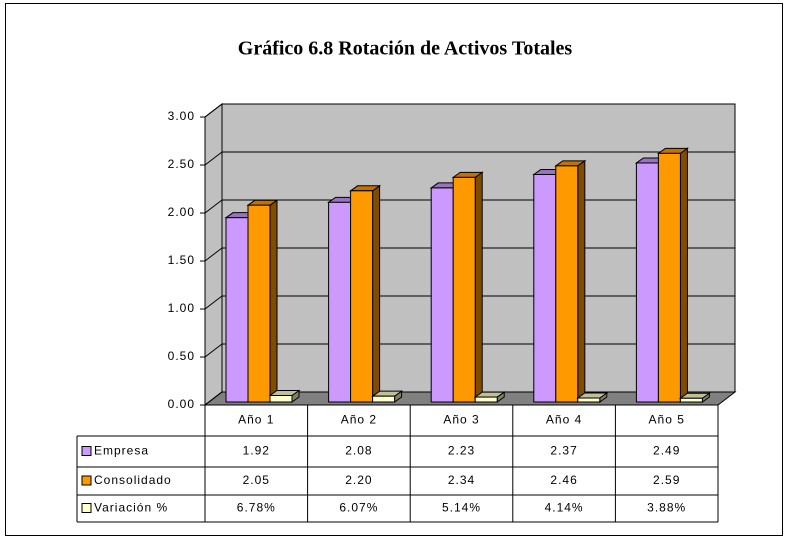 The width and height of the screenshot is (788, 539). I want to click on x-tick-label: Año 4, so click(564, 420).